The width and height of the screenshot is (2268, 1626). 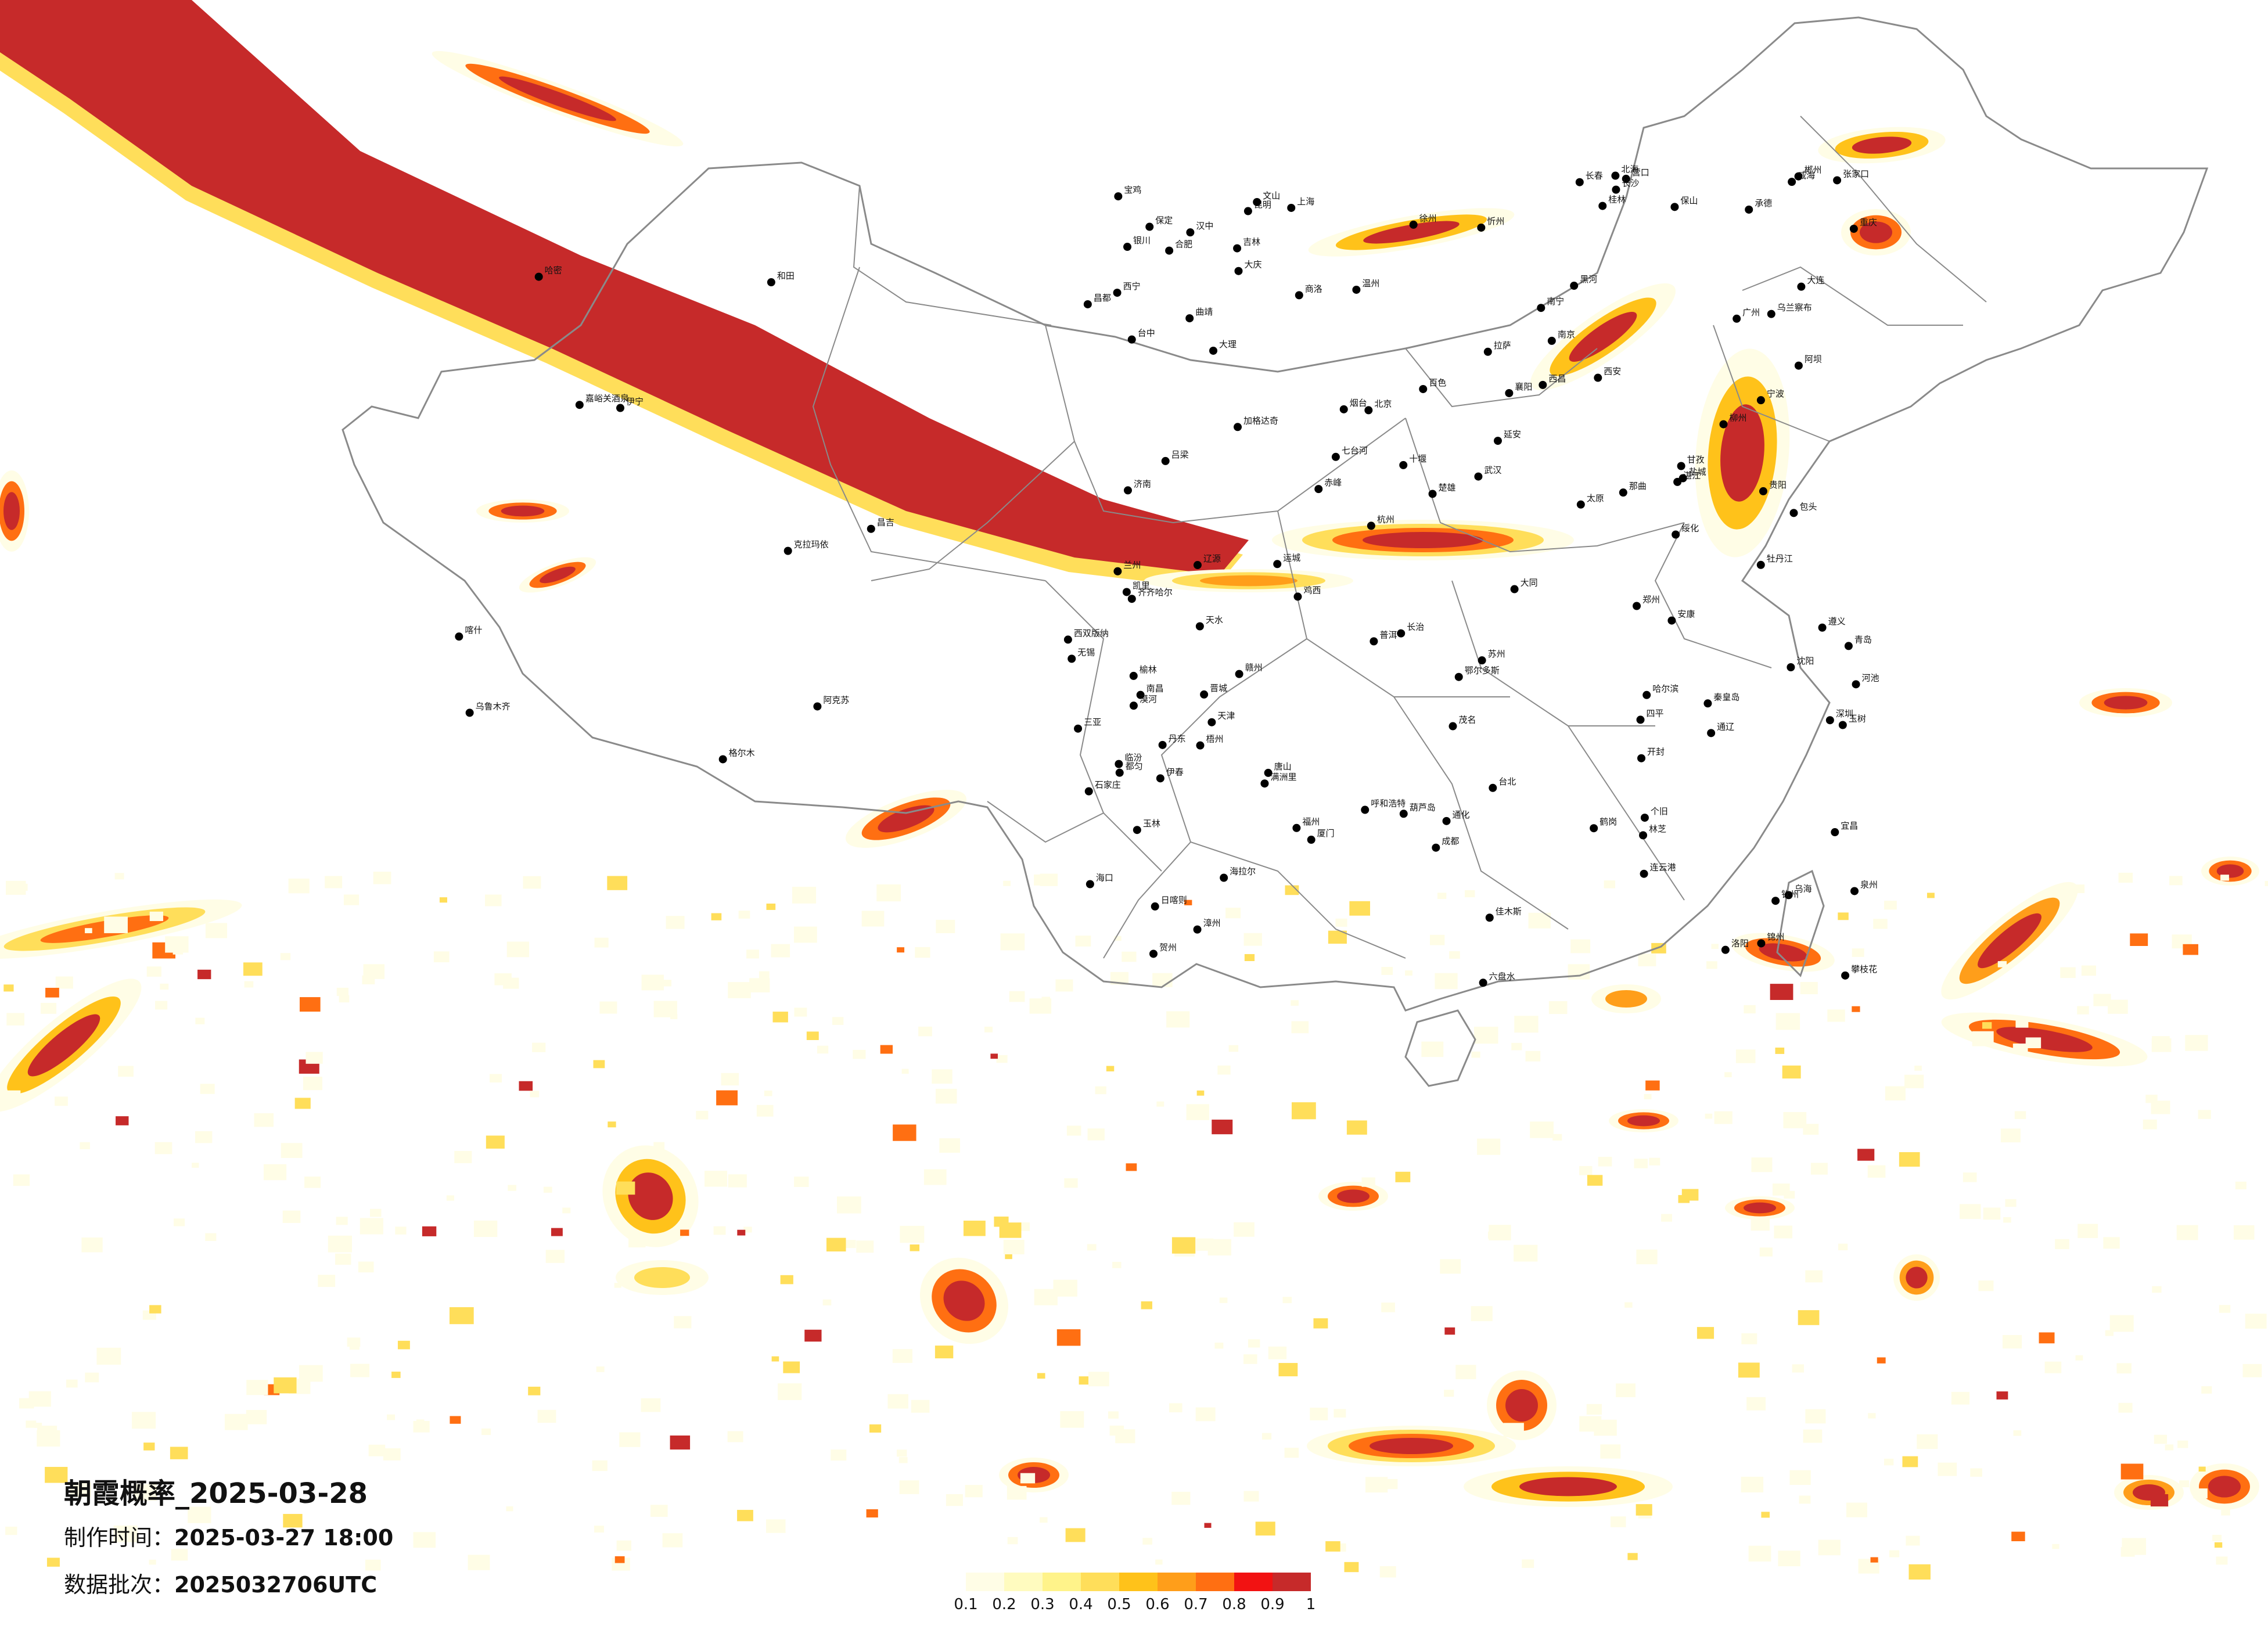 What do you see at coordinates (1655, 713) in the screenshot?
I see `city-label: 四平` at bounding box center [1655, 713].